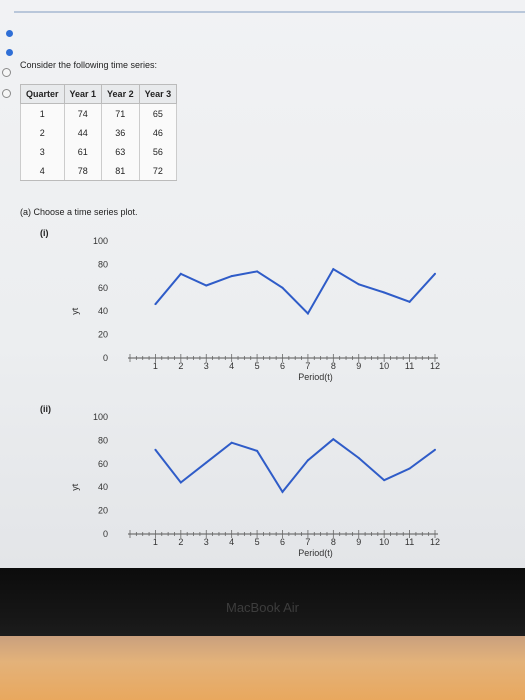 The width and height of the screenshot is (525, 700). I want to click on table-cell: 3, so click(42, 151).